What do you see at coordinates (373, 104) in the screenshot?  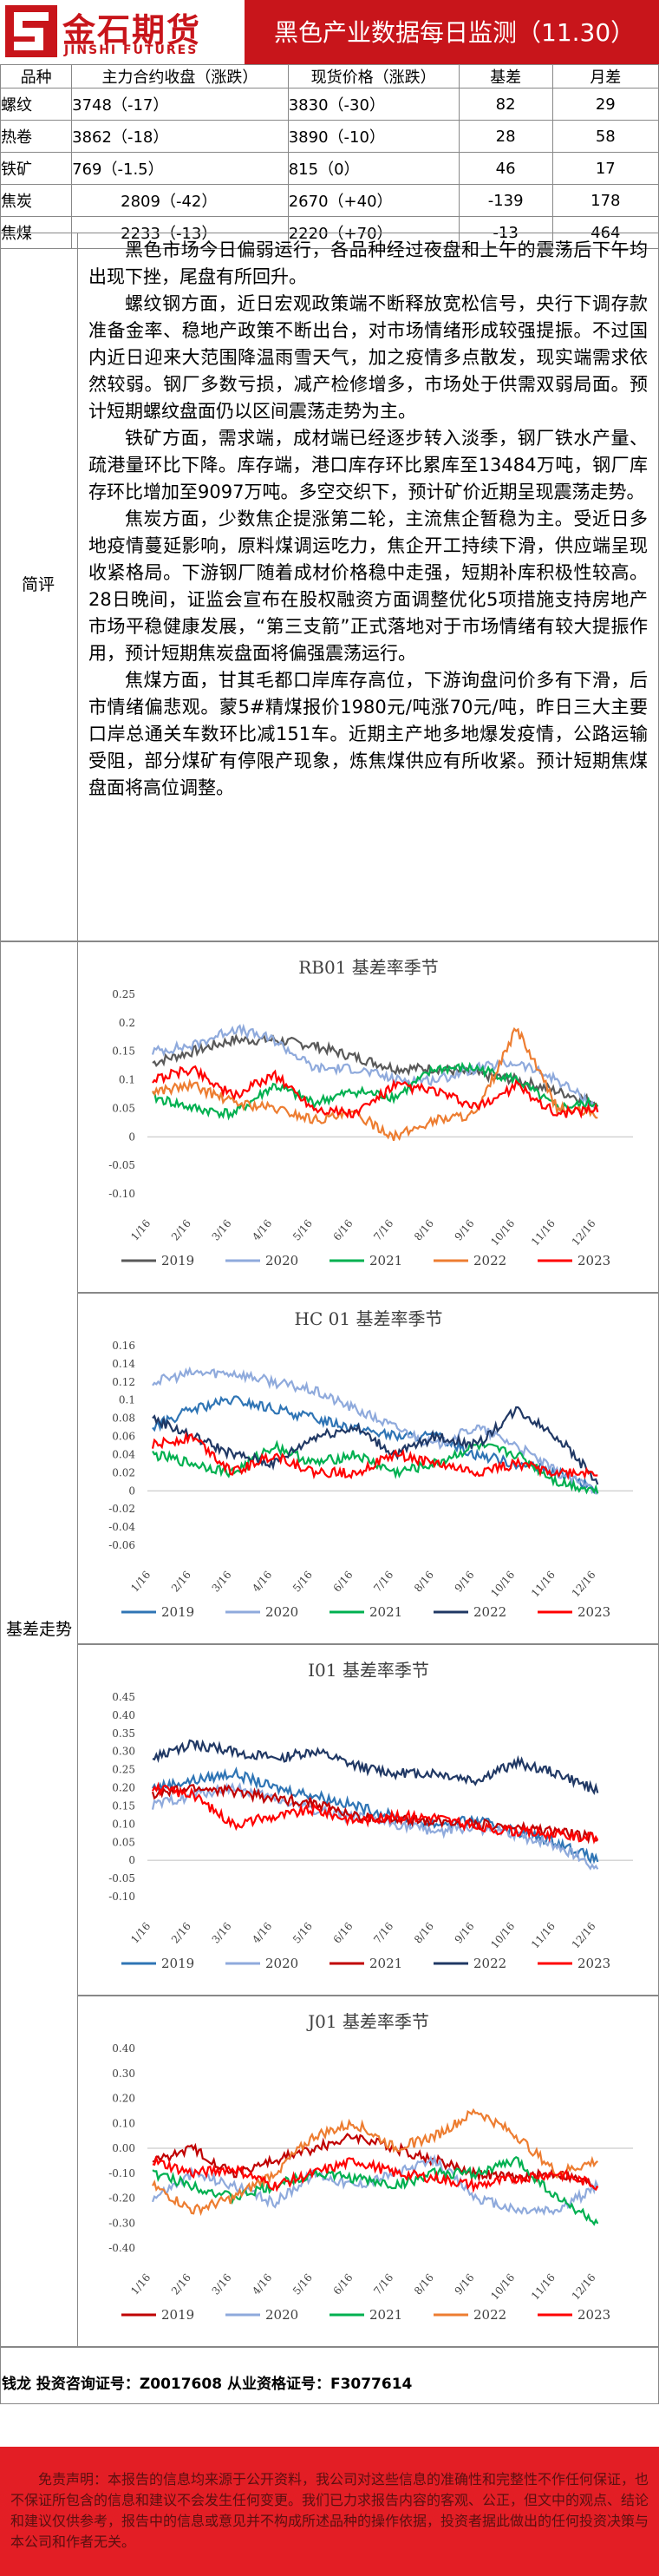 I see `spot-price: 3830（-30）` at bounding box center [373, 104].